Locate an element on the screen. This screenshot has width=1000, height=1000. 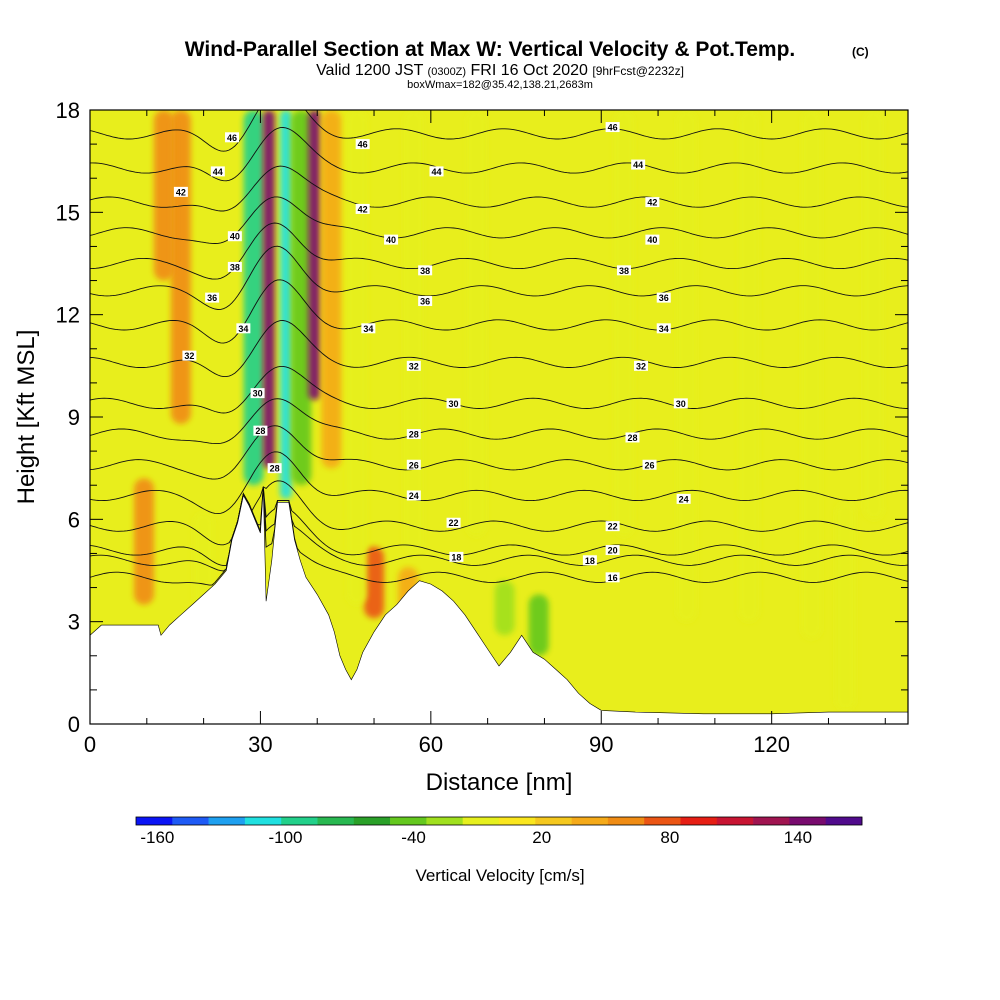
contour-label-27: 28 is located at coordinates (260, 431).